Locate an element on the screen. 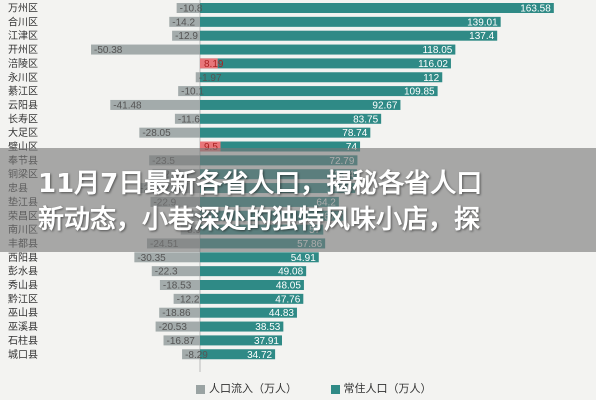 Image resolution: width=596 pixels, height=400 pixels. category-label: 黔江区 is located at coordinates (23, 298).